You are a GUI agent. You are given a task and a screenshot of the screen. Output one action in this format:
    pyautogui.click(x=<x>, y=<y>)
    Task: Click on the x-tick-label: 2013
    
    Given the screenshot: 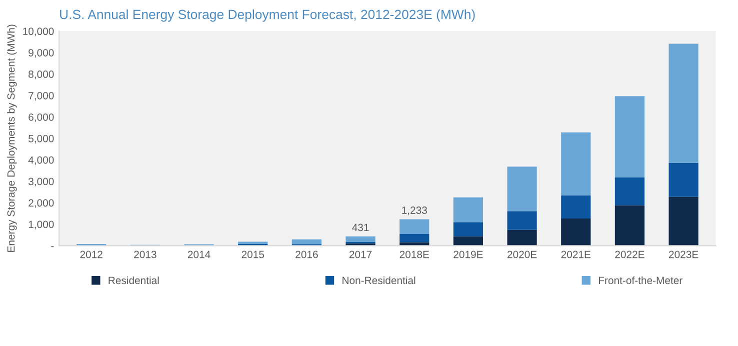 What is the action you would take?
    pyautogui.click(x=145, y=254)
    